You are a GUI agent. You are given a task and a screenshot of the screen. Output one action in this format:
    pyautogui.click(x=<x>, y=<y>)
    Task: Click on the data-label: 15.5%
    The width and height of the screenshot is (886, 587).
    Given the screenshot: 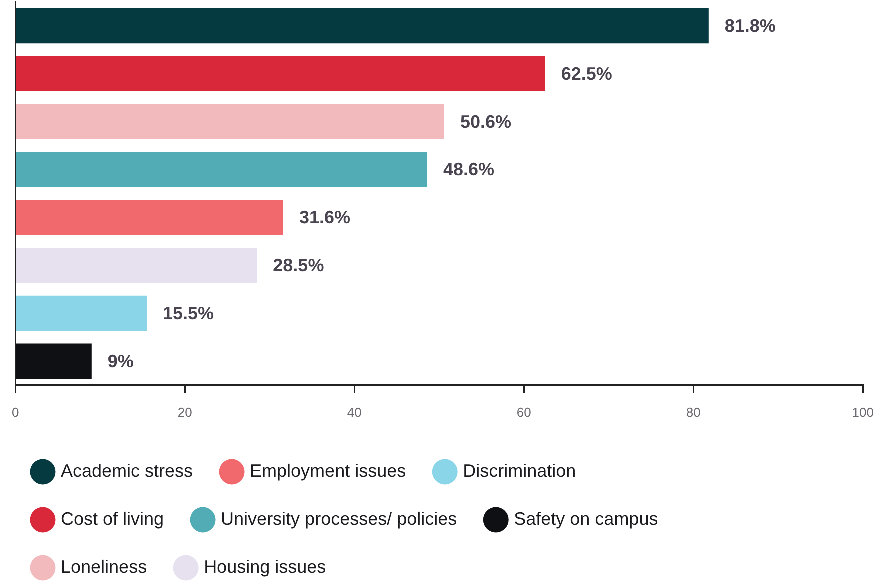 What is the action you would take?
    pyautogui.click(x=188, y=313)
    